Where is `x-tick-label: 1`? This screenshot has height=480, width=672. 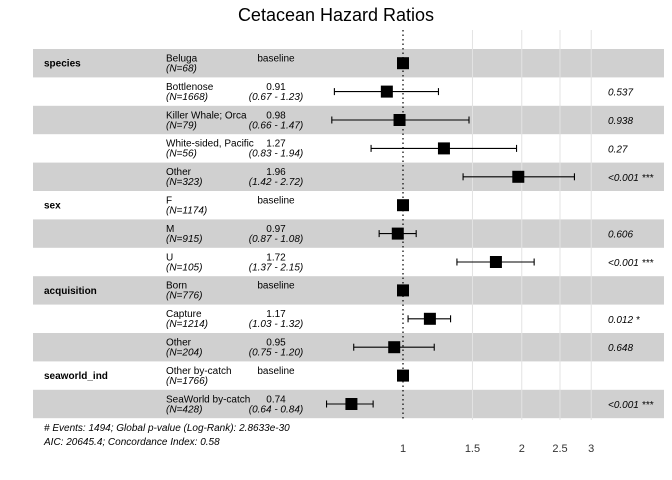
x-tick-label: 1 is located at coordinates (403, 449).